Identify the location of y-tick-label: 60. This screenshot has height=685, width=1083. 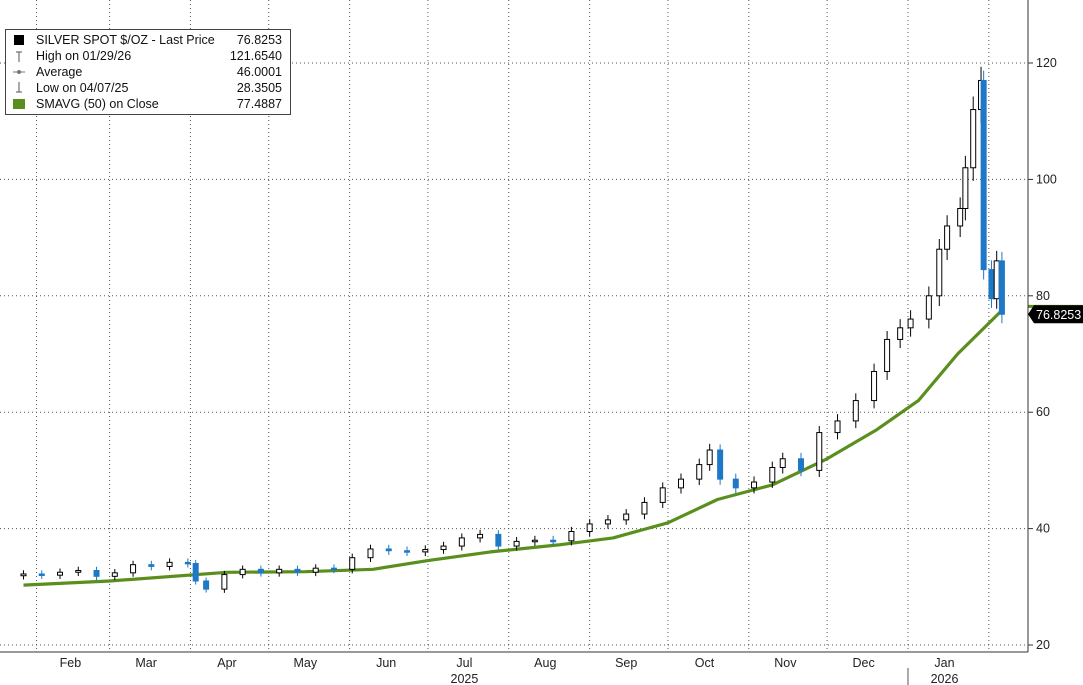
(1043, 412).